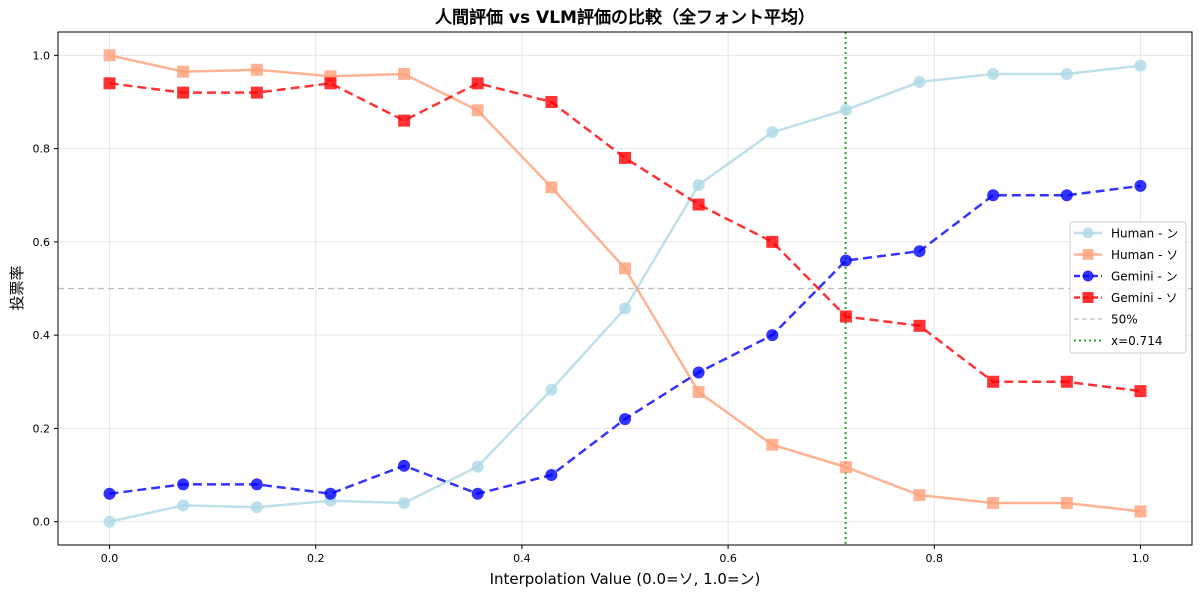 The height and width of the screenshot is (600, 1200). Describe the element at coordinates (42, 149) in the screenshot. I see `y-tick-label: 0.8` at that location.